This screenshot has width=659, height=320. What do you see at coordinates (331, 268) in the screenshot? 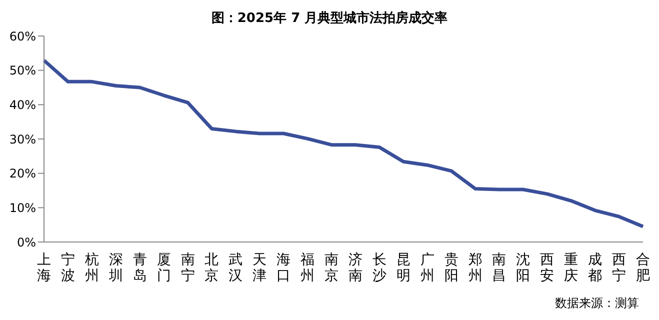
I see `x-tick-label: 南京` at bounding box center [331, 268].